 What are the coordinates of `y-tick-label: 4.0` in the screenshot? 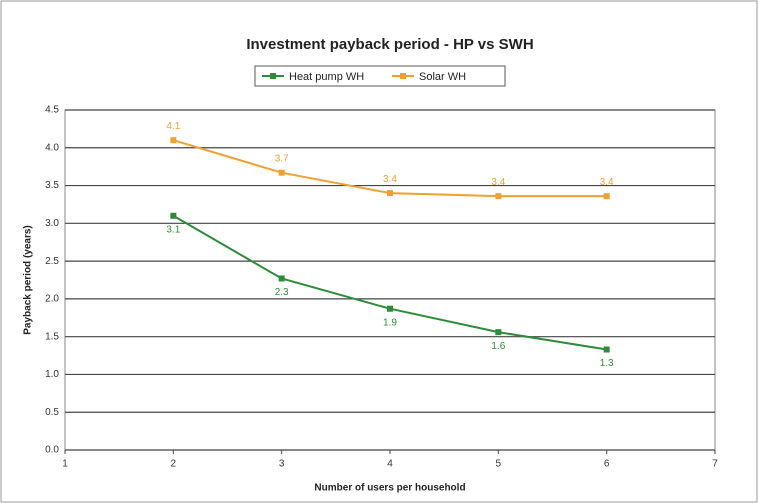 It's located at (52, 147).